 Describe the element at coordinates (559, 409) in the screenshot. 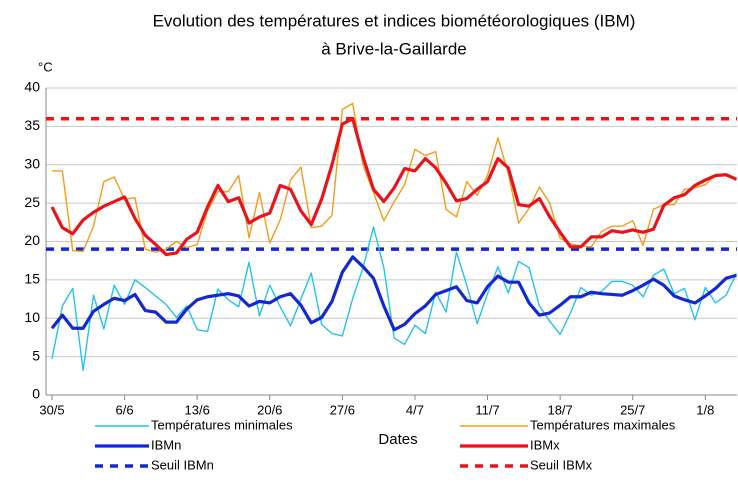

I see `x-tick-label: 18/7` at that location.